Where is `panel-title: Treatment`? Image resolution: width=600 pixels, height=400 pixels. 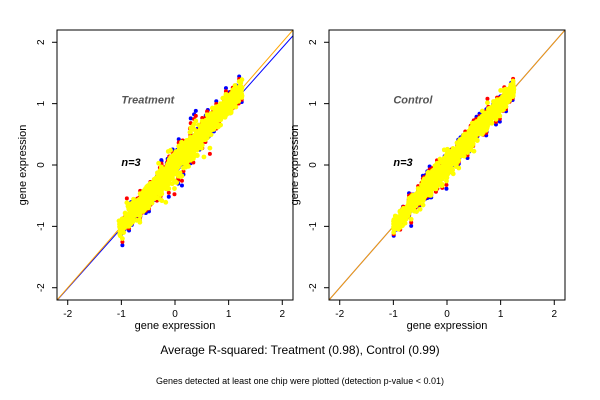 panel-title: Treatment is located at coordinates (148, 101).